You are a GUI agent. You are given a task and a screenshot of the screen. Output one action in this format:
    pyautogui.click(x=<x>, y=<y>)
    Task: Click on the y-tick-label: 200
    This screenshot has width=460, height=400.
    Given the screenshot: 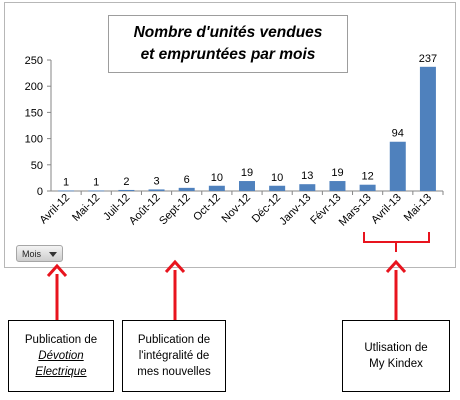 What is the action you would take?
    pyautogui.click(x=34, y=87)
    